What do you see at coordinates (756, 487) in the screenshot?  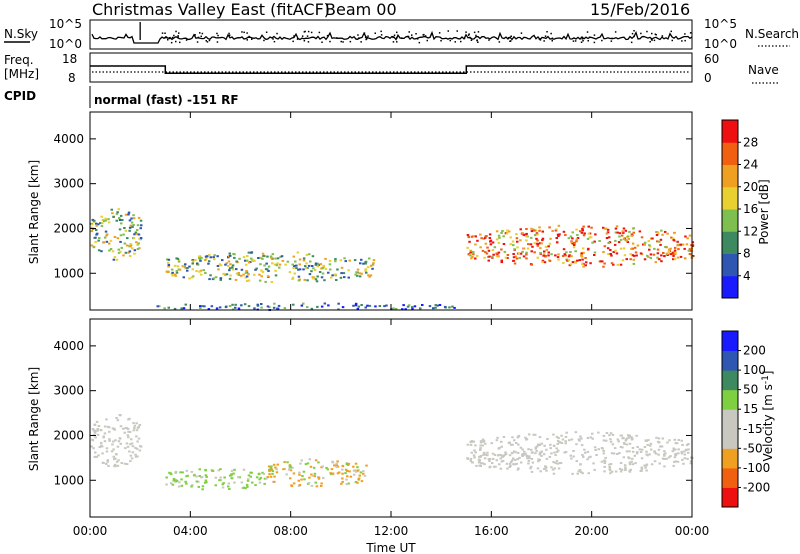 I see `colorbar-tick-label: -200` at bounding box center [756, 487].